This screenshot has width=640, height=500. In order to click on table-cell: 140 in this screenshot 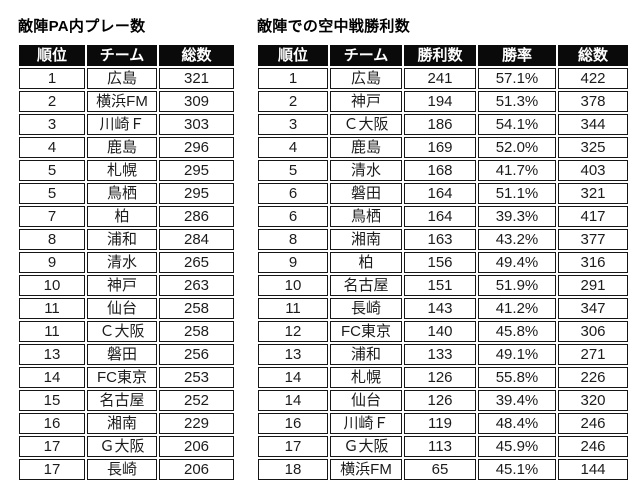, I will do `click(440, 331)`.